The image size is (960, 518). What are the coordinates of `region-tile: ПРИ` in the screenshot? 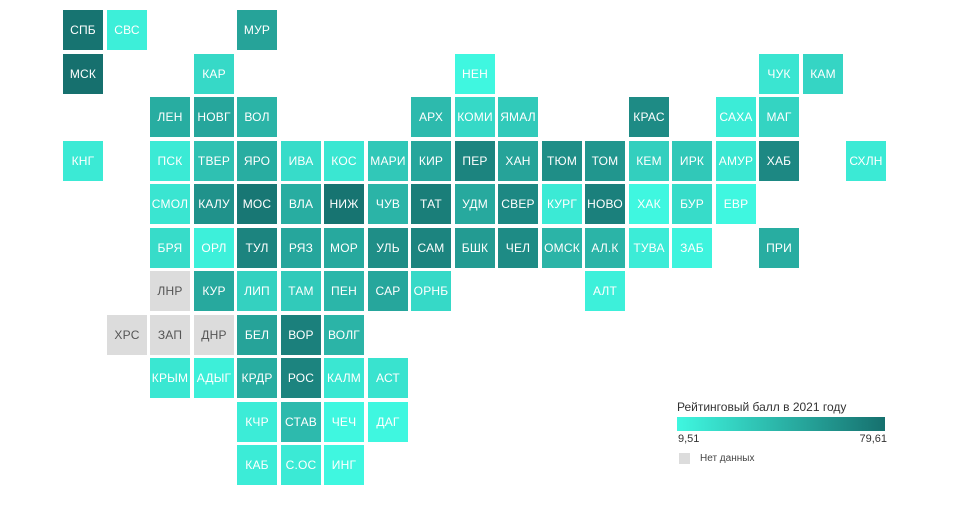 It's located at (779, 248).